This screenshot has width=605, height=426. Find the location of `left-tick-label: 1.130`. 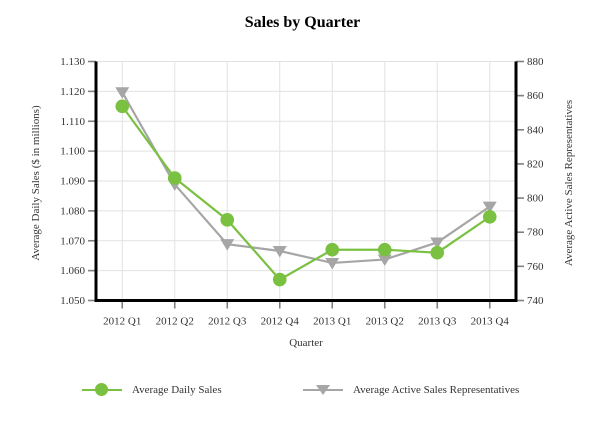

left-tick-label: 1.130 is located at coordinates (72, 62).